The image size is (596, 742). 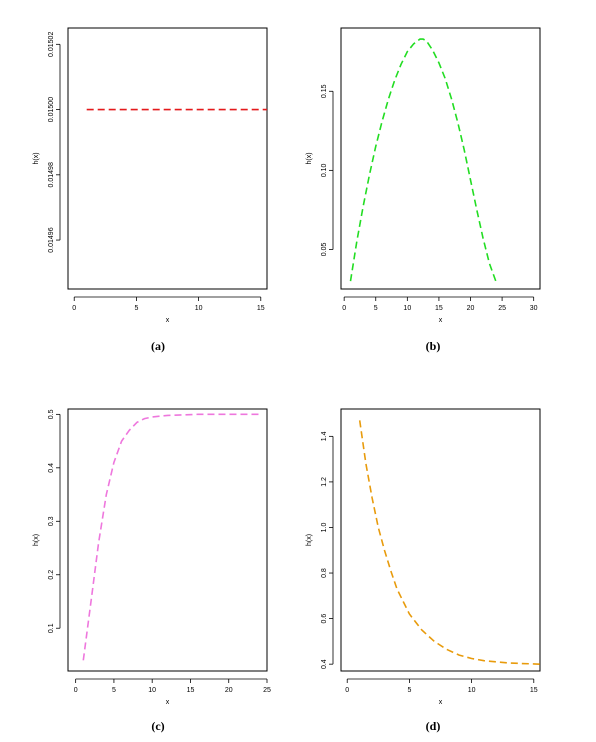 I want to click on y-tick-label: 0.10, so click(x=324, y=170).